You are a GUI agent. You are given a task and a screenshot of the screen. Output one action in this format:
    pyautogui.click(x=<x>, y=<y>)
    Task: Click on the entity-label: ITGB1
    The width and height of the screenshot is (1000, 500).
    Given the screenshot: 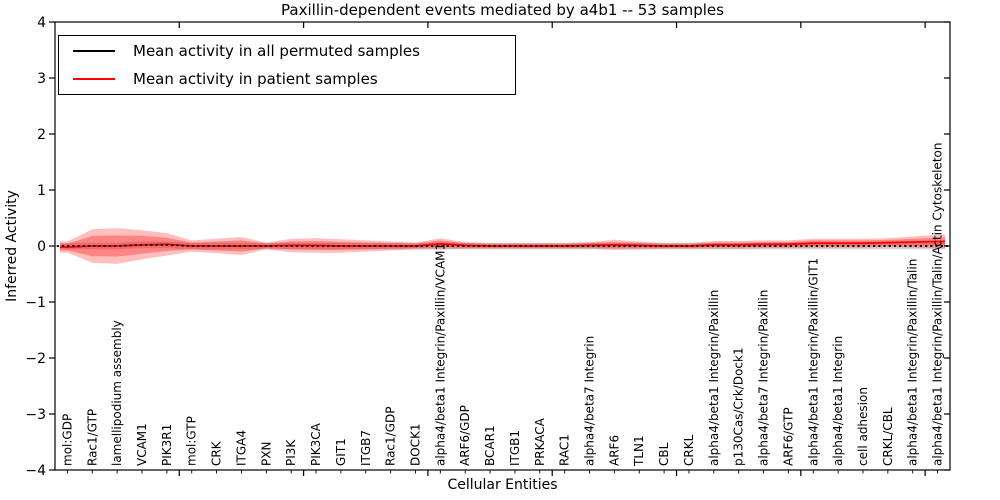 What is the action you would take?
    pyautogui.click(x=515, y=448)
    